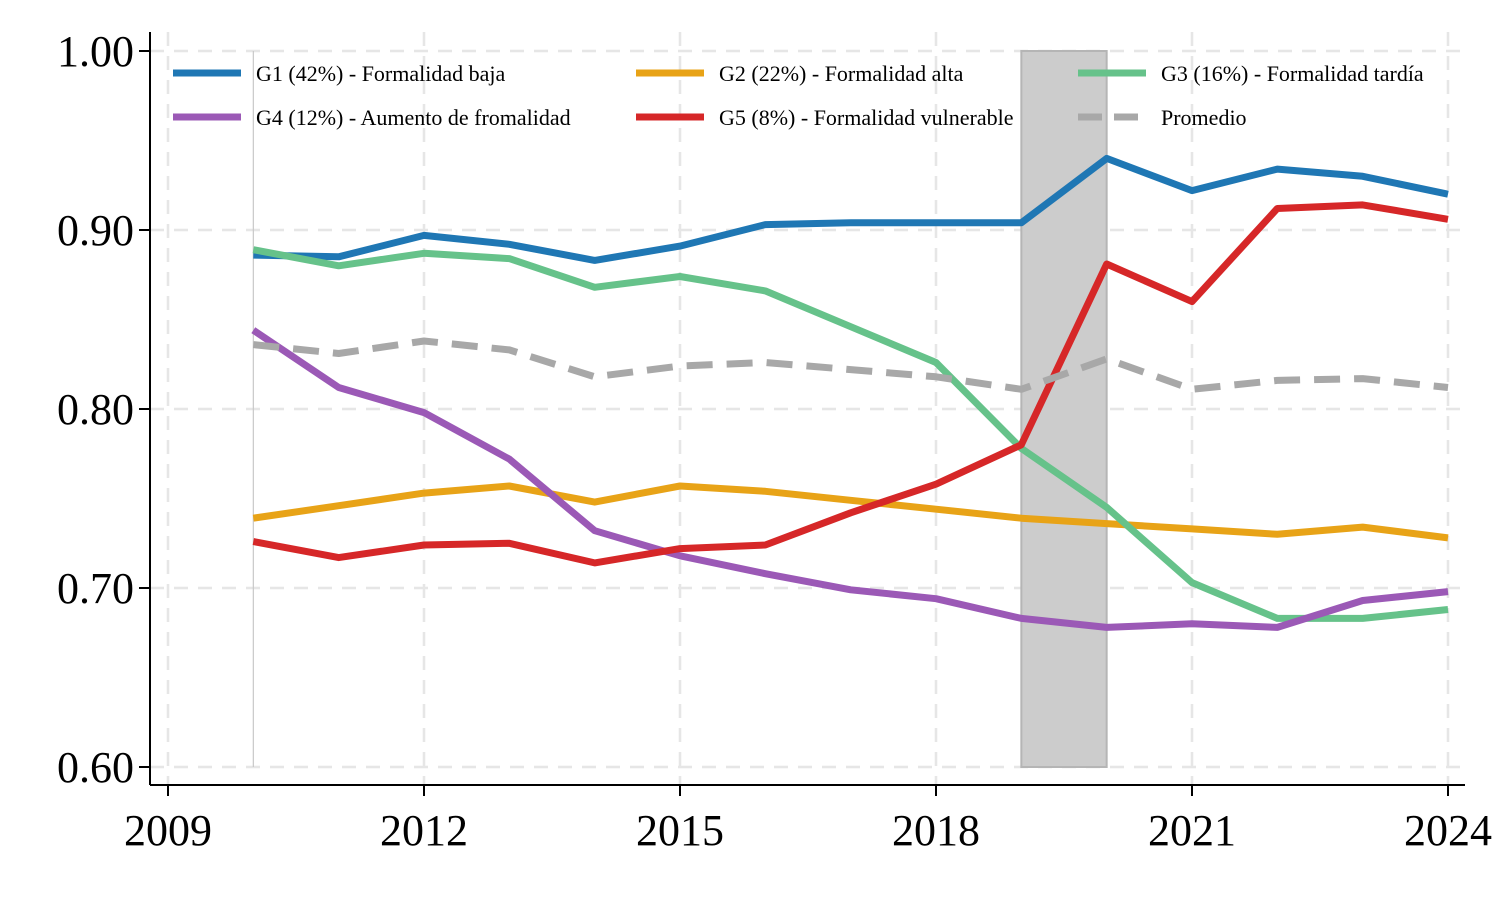  I want to click on shaded-region-layer, so click(1064, 409).